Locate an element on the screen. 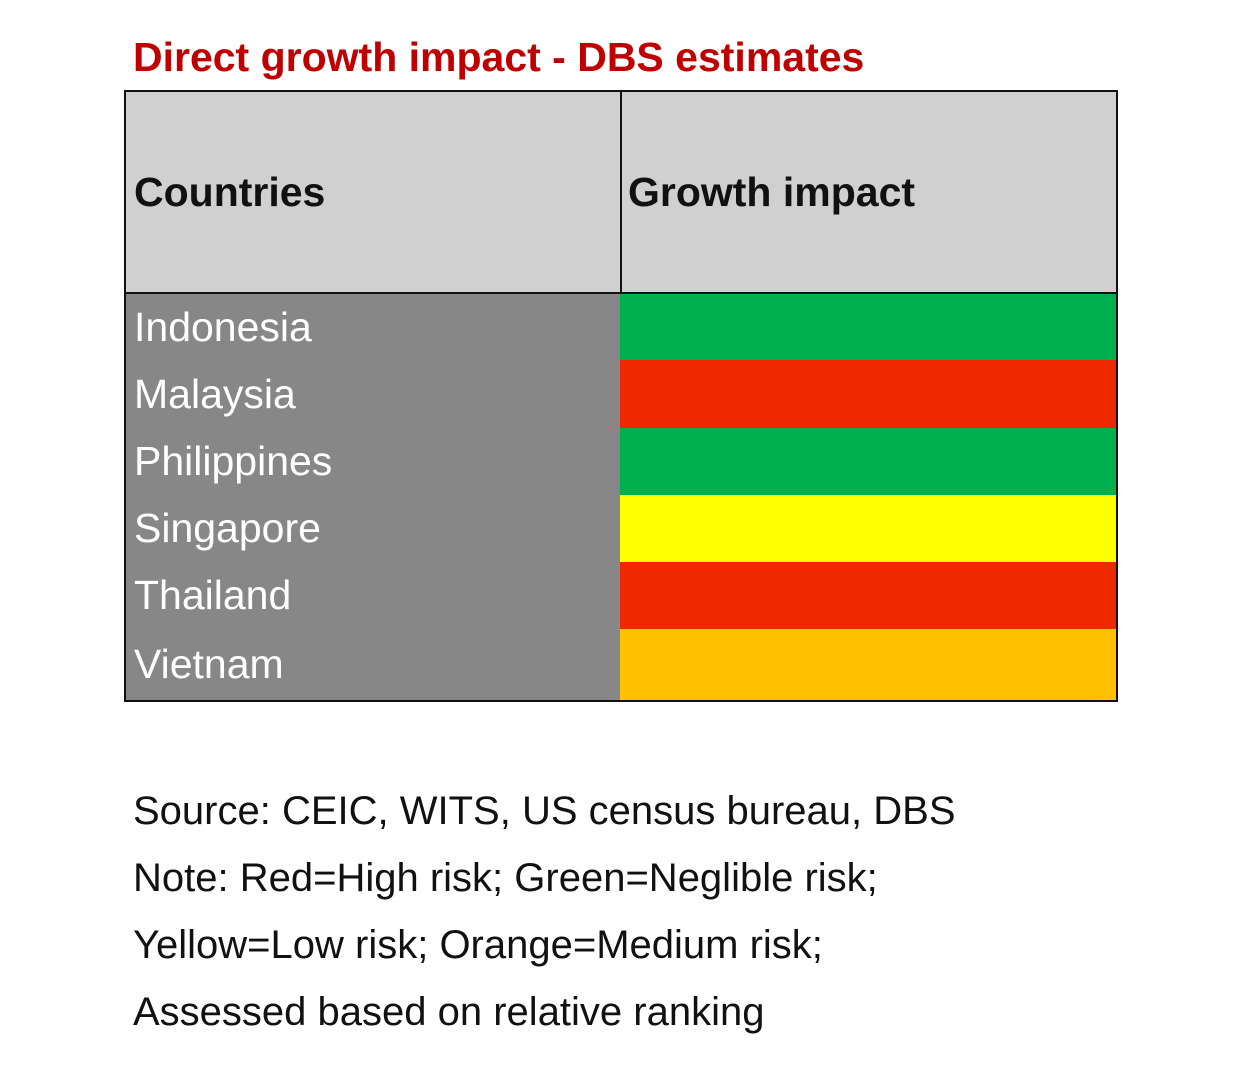  table-row: Vietnam is located at coordinates (621, 664).